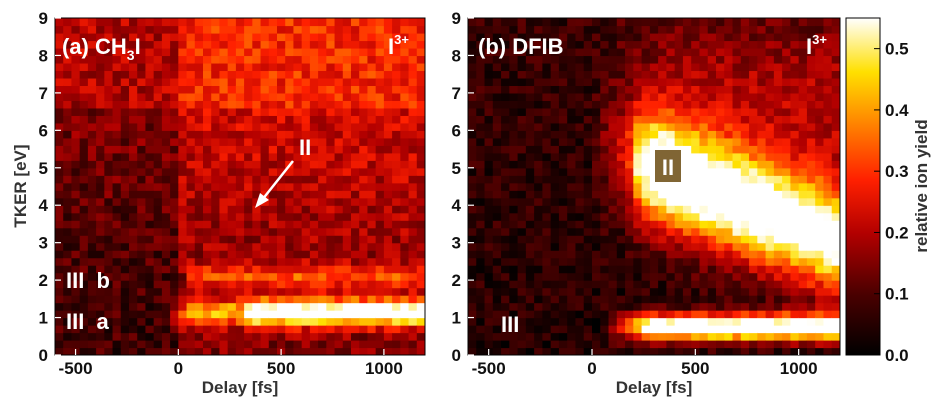  What do you see at coordinates (240, 387) in the screenshot?
I see `x-axis-label-a: Delay [fs]` at bounding box center [240, 387].